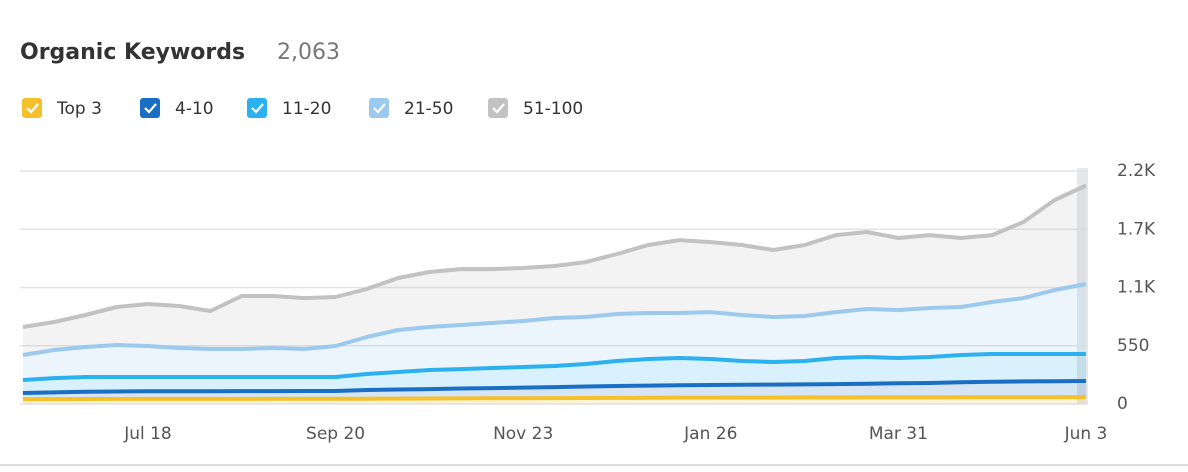 The height and width of the screenshot is (472, 1188). I want to click on x-tick-label: Jul 18, so click(147, 434).